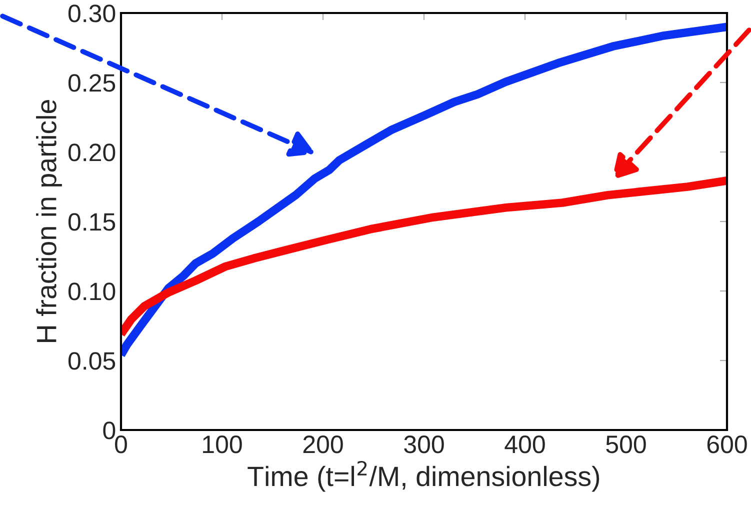  Describe the element at coordinates (92, 83) in the screenshot. I see `y-tick-label: 0.25` at that location.